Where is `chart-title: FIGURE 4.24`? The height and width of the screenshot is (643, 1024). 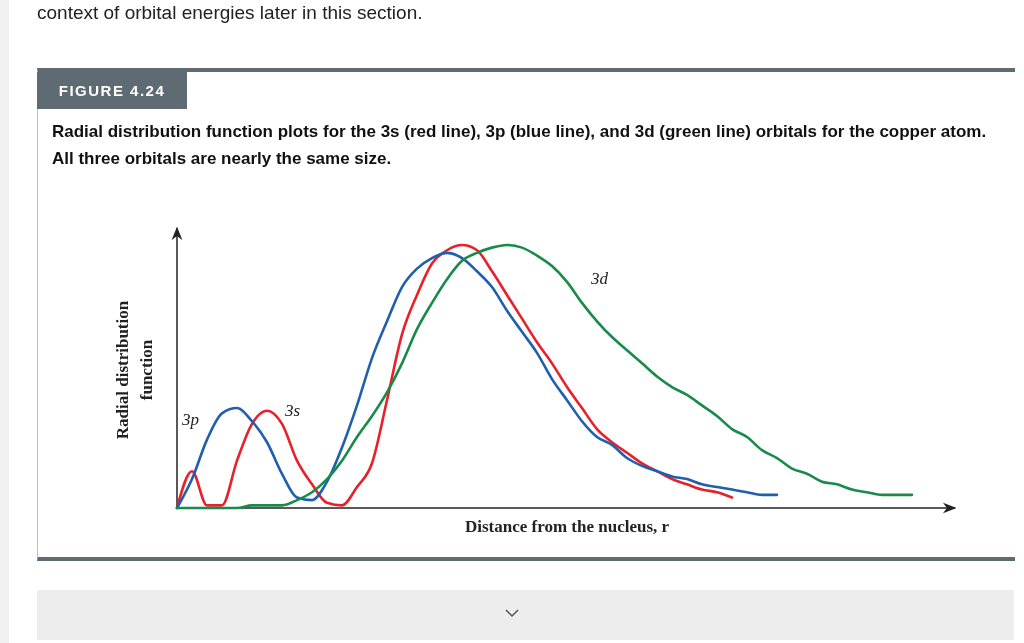 chart-title: FIGURE 4.24 is located at coordinates (112, 90).